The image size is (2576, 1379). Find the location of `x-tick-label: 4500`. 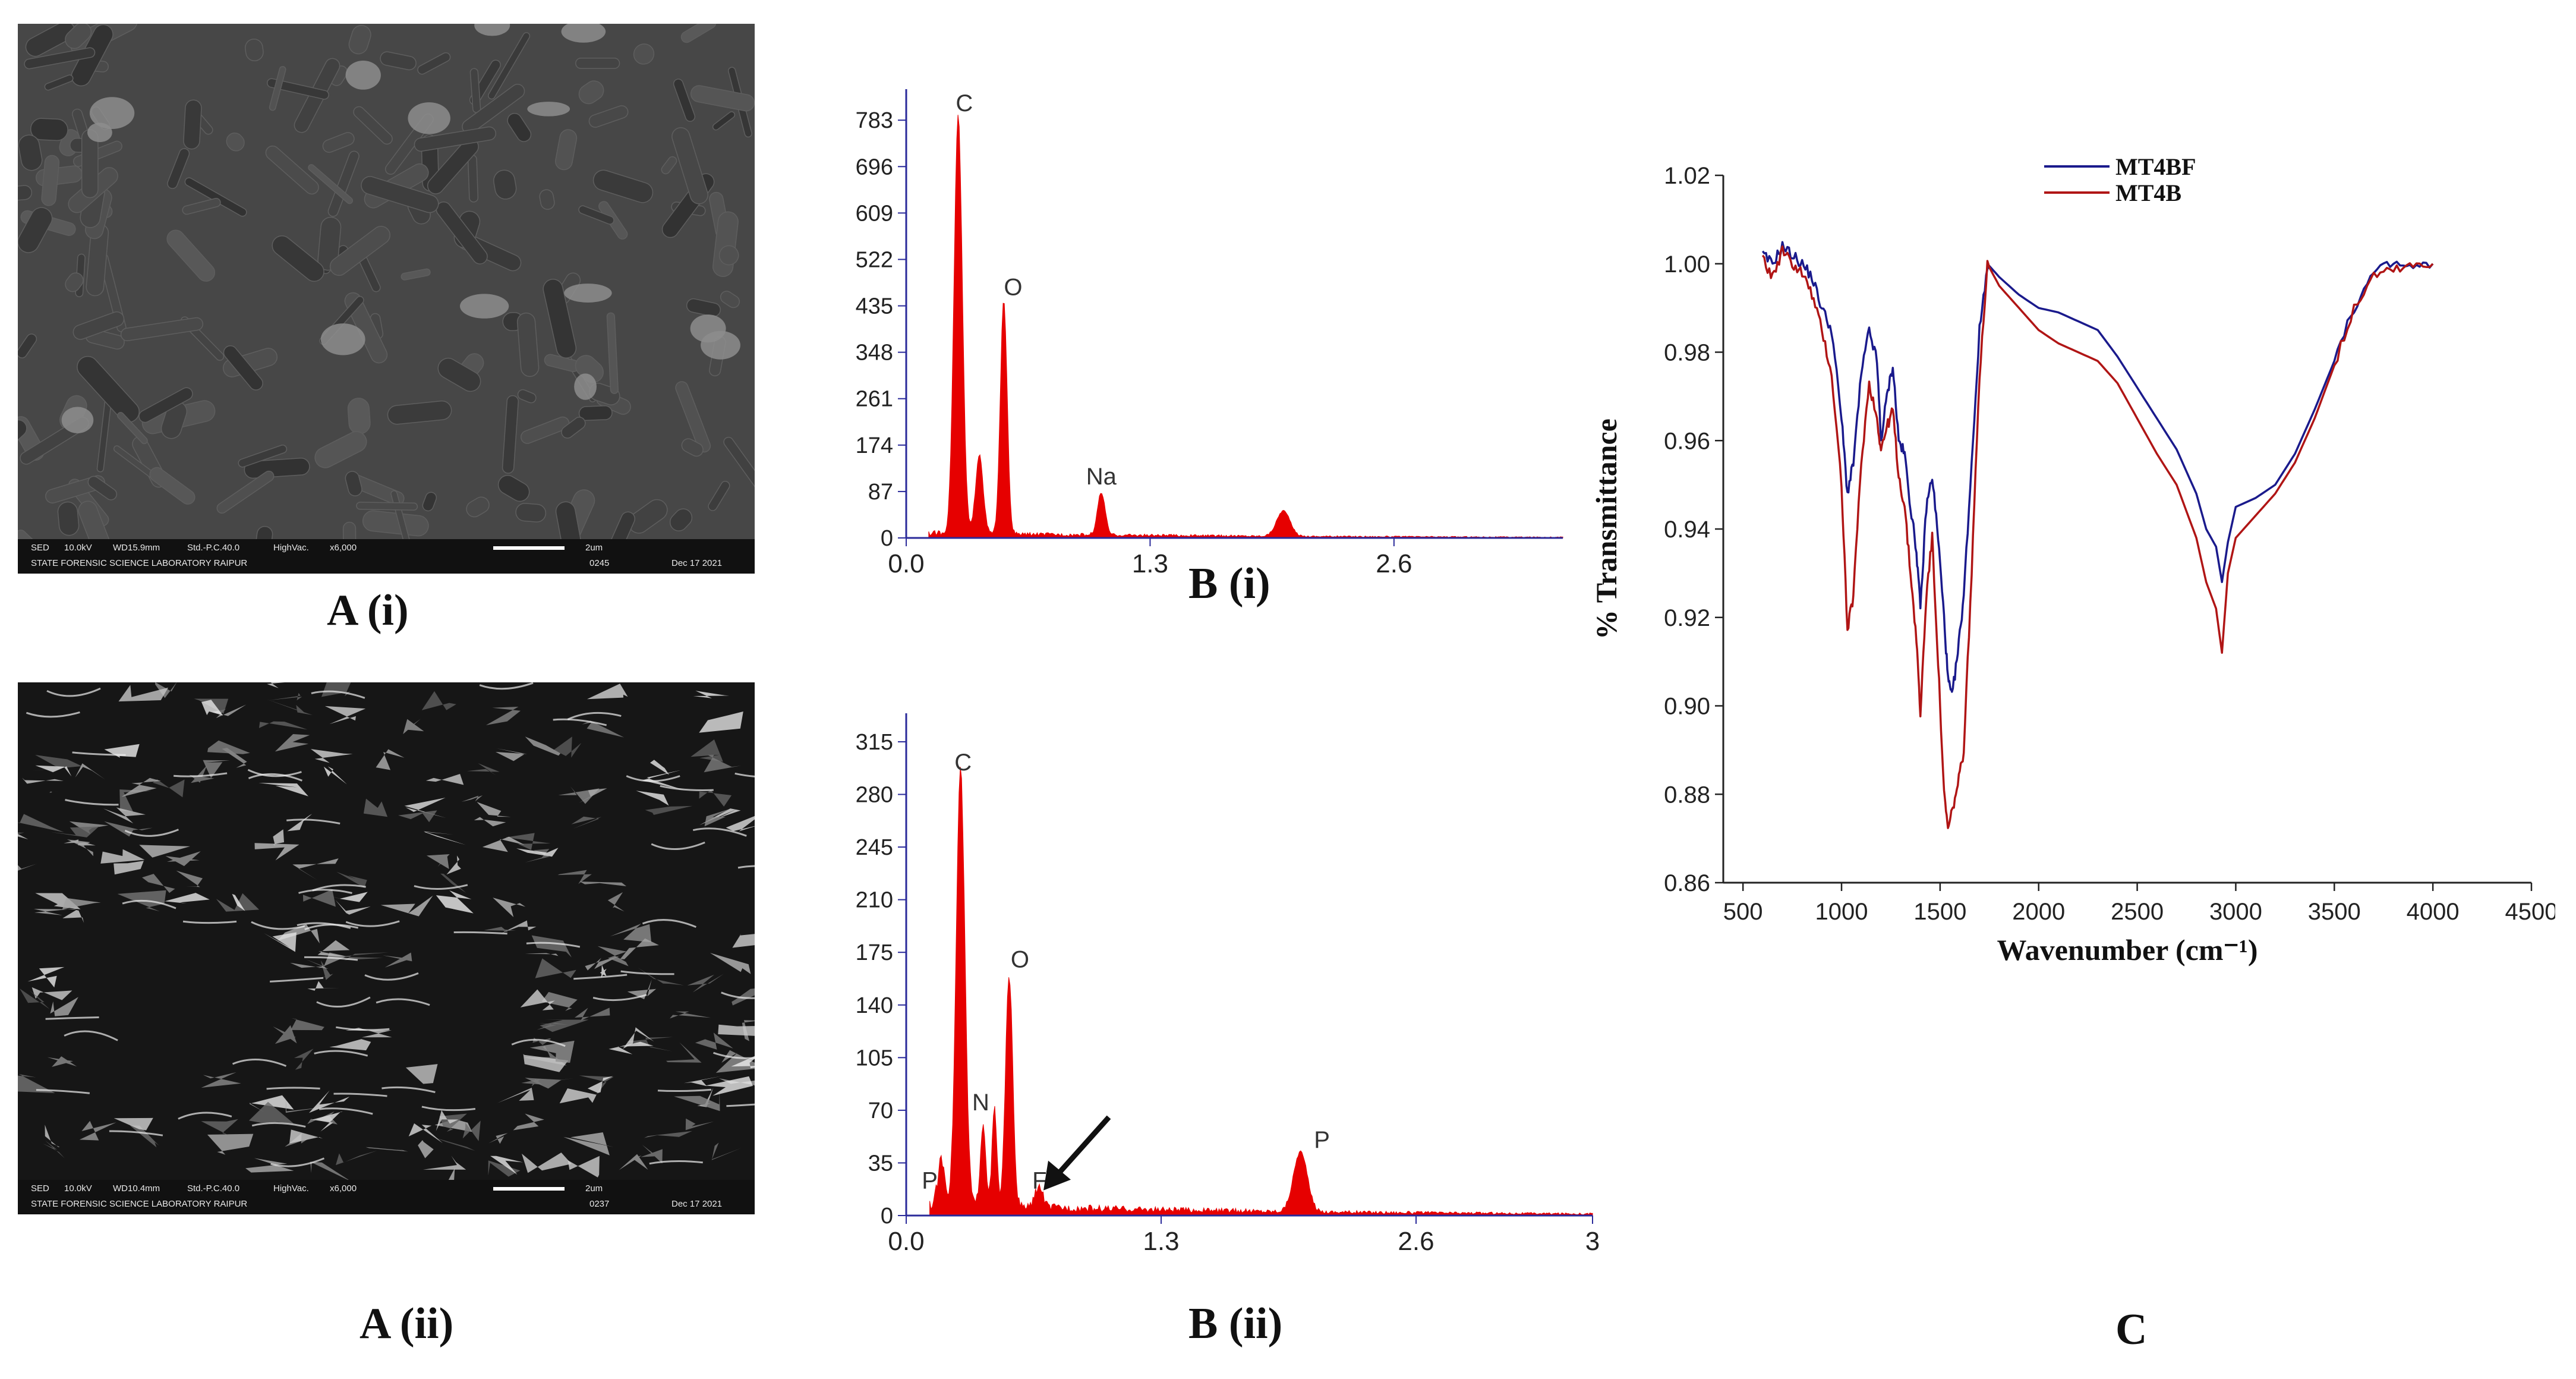

x-tick-label: 4500 is located at coordinates (2530, 912).